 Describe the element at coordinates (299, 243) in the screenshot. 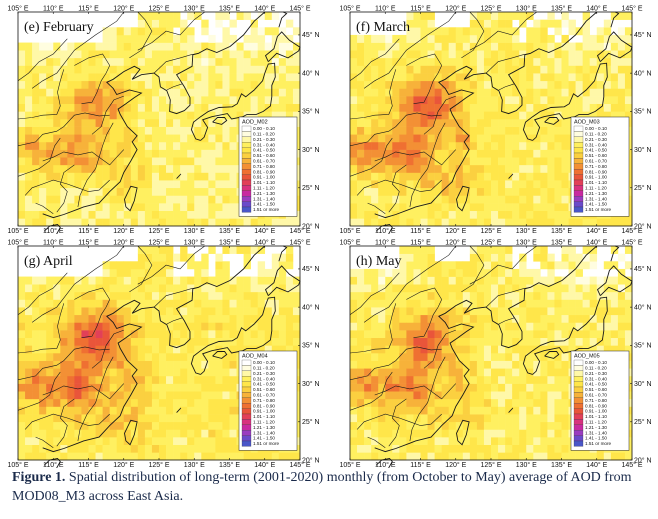

I see `lon-tick-label-top: 145° E` at that location.